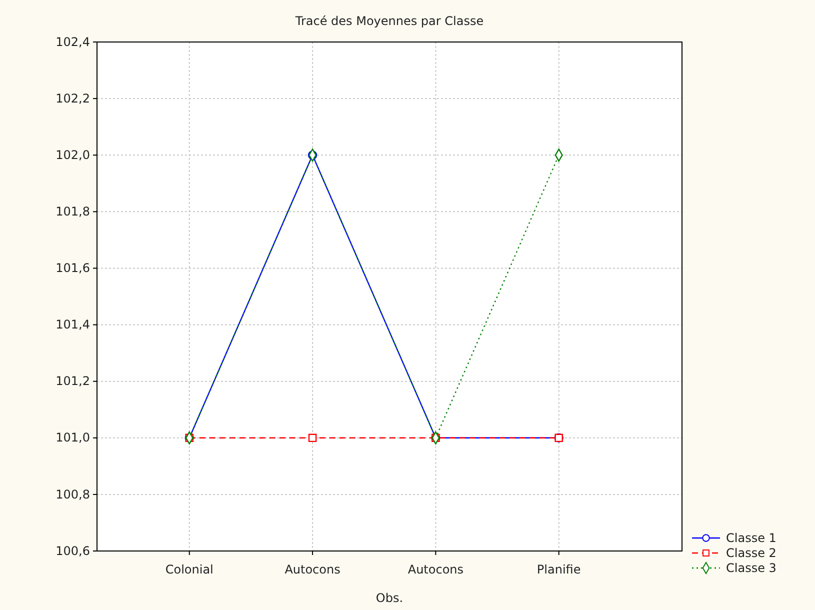 The width and height of the screenshot is (815, 610). Describe the element at coordinates (73, 268) in the screenshot. I see `y-tick-label: 101,6` at that location.